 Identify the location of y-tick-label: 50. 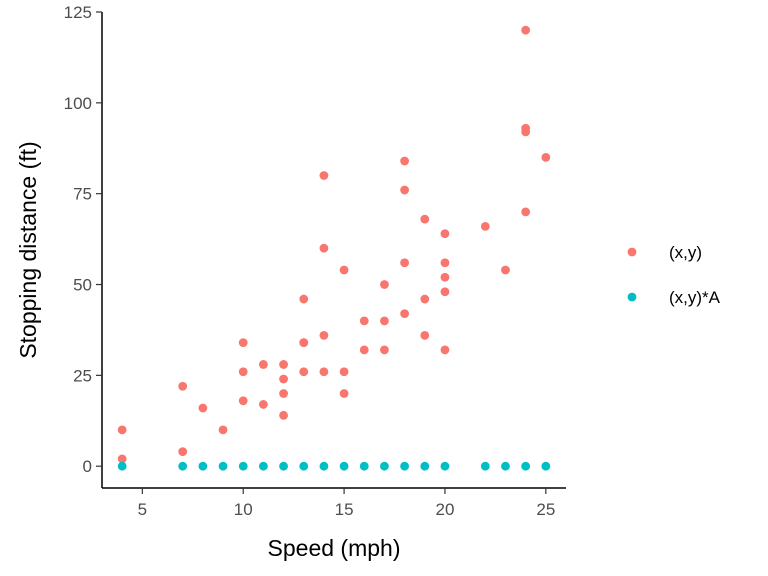
(82, 285).